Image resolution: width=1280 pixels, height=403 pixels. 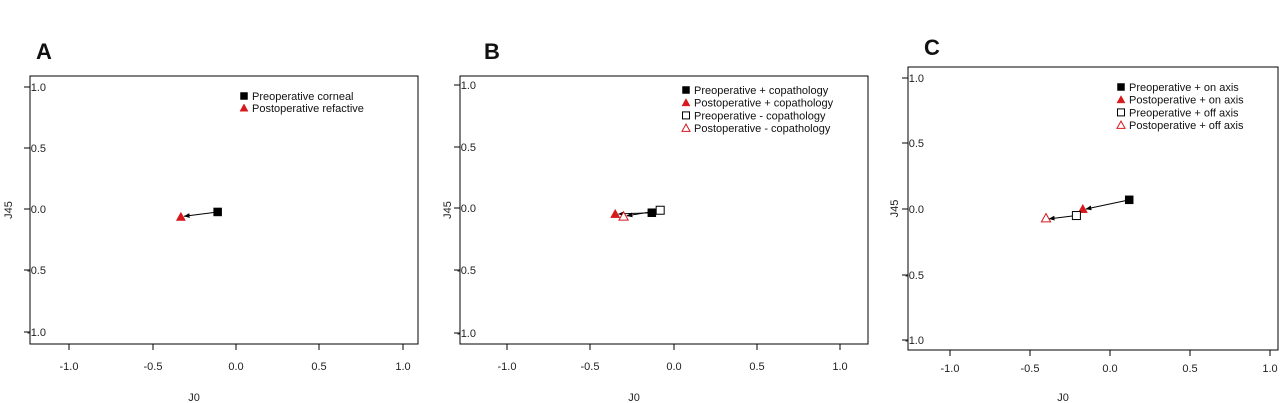 What do you see at coordinates (1186, 126) in the screenshot?
I see `legend-label: Postoperative + off axis` at bounding box center [1186, 126].